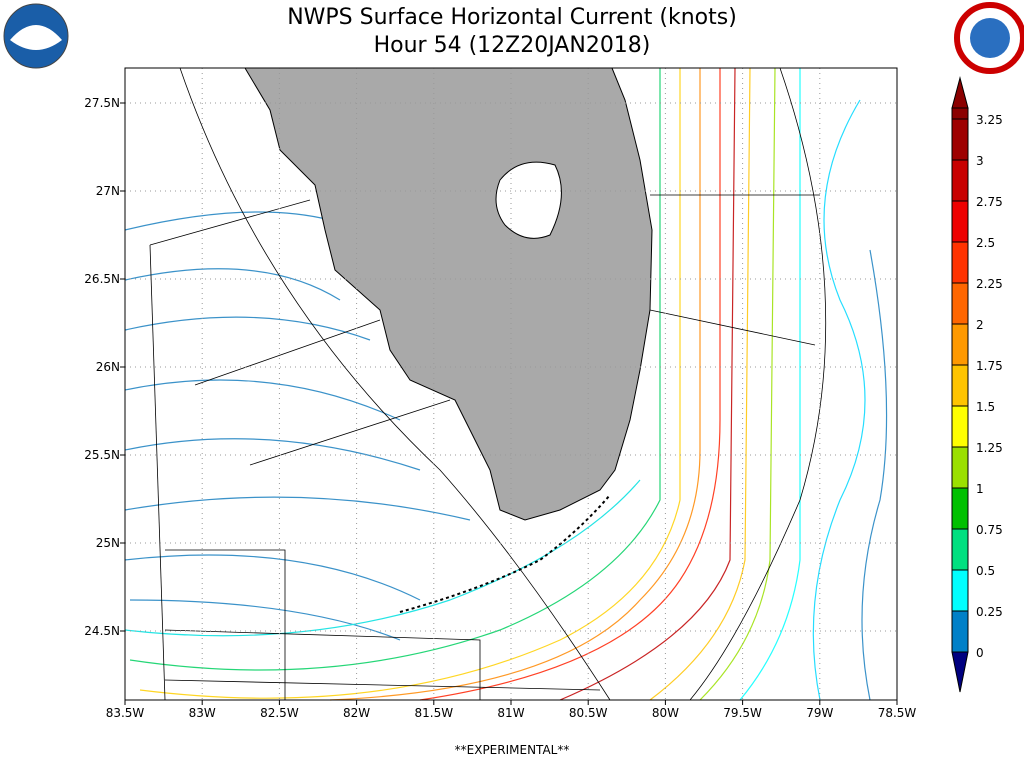 The width and height of the screenshot is (1024, 768). I want to click on colorbar-label: 3.25, so click(989, 120).